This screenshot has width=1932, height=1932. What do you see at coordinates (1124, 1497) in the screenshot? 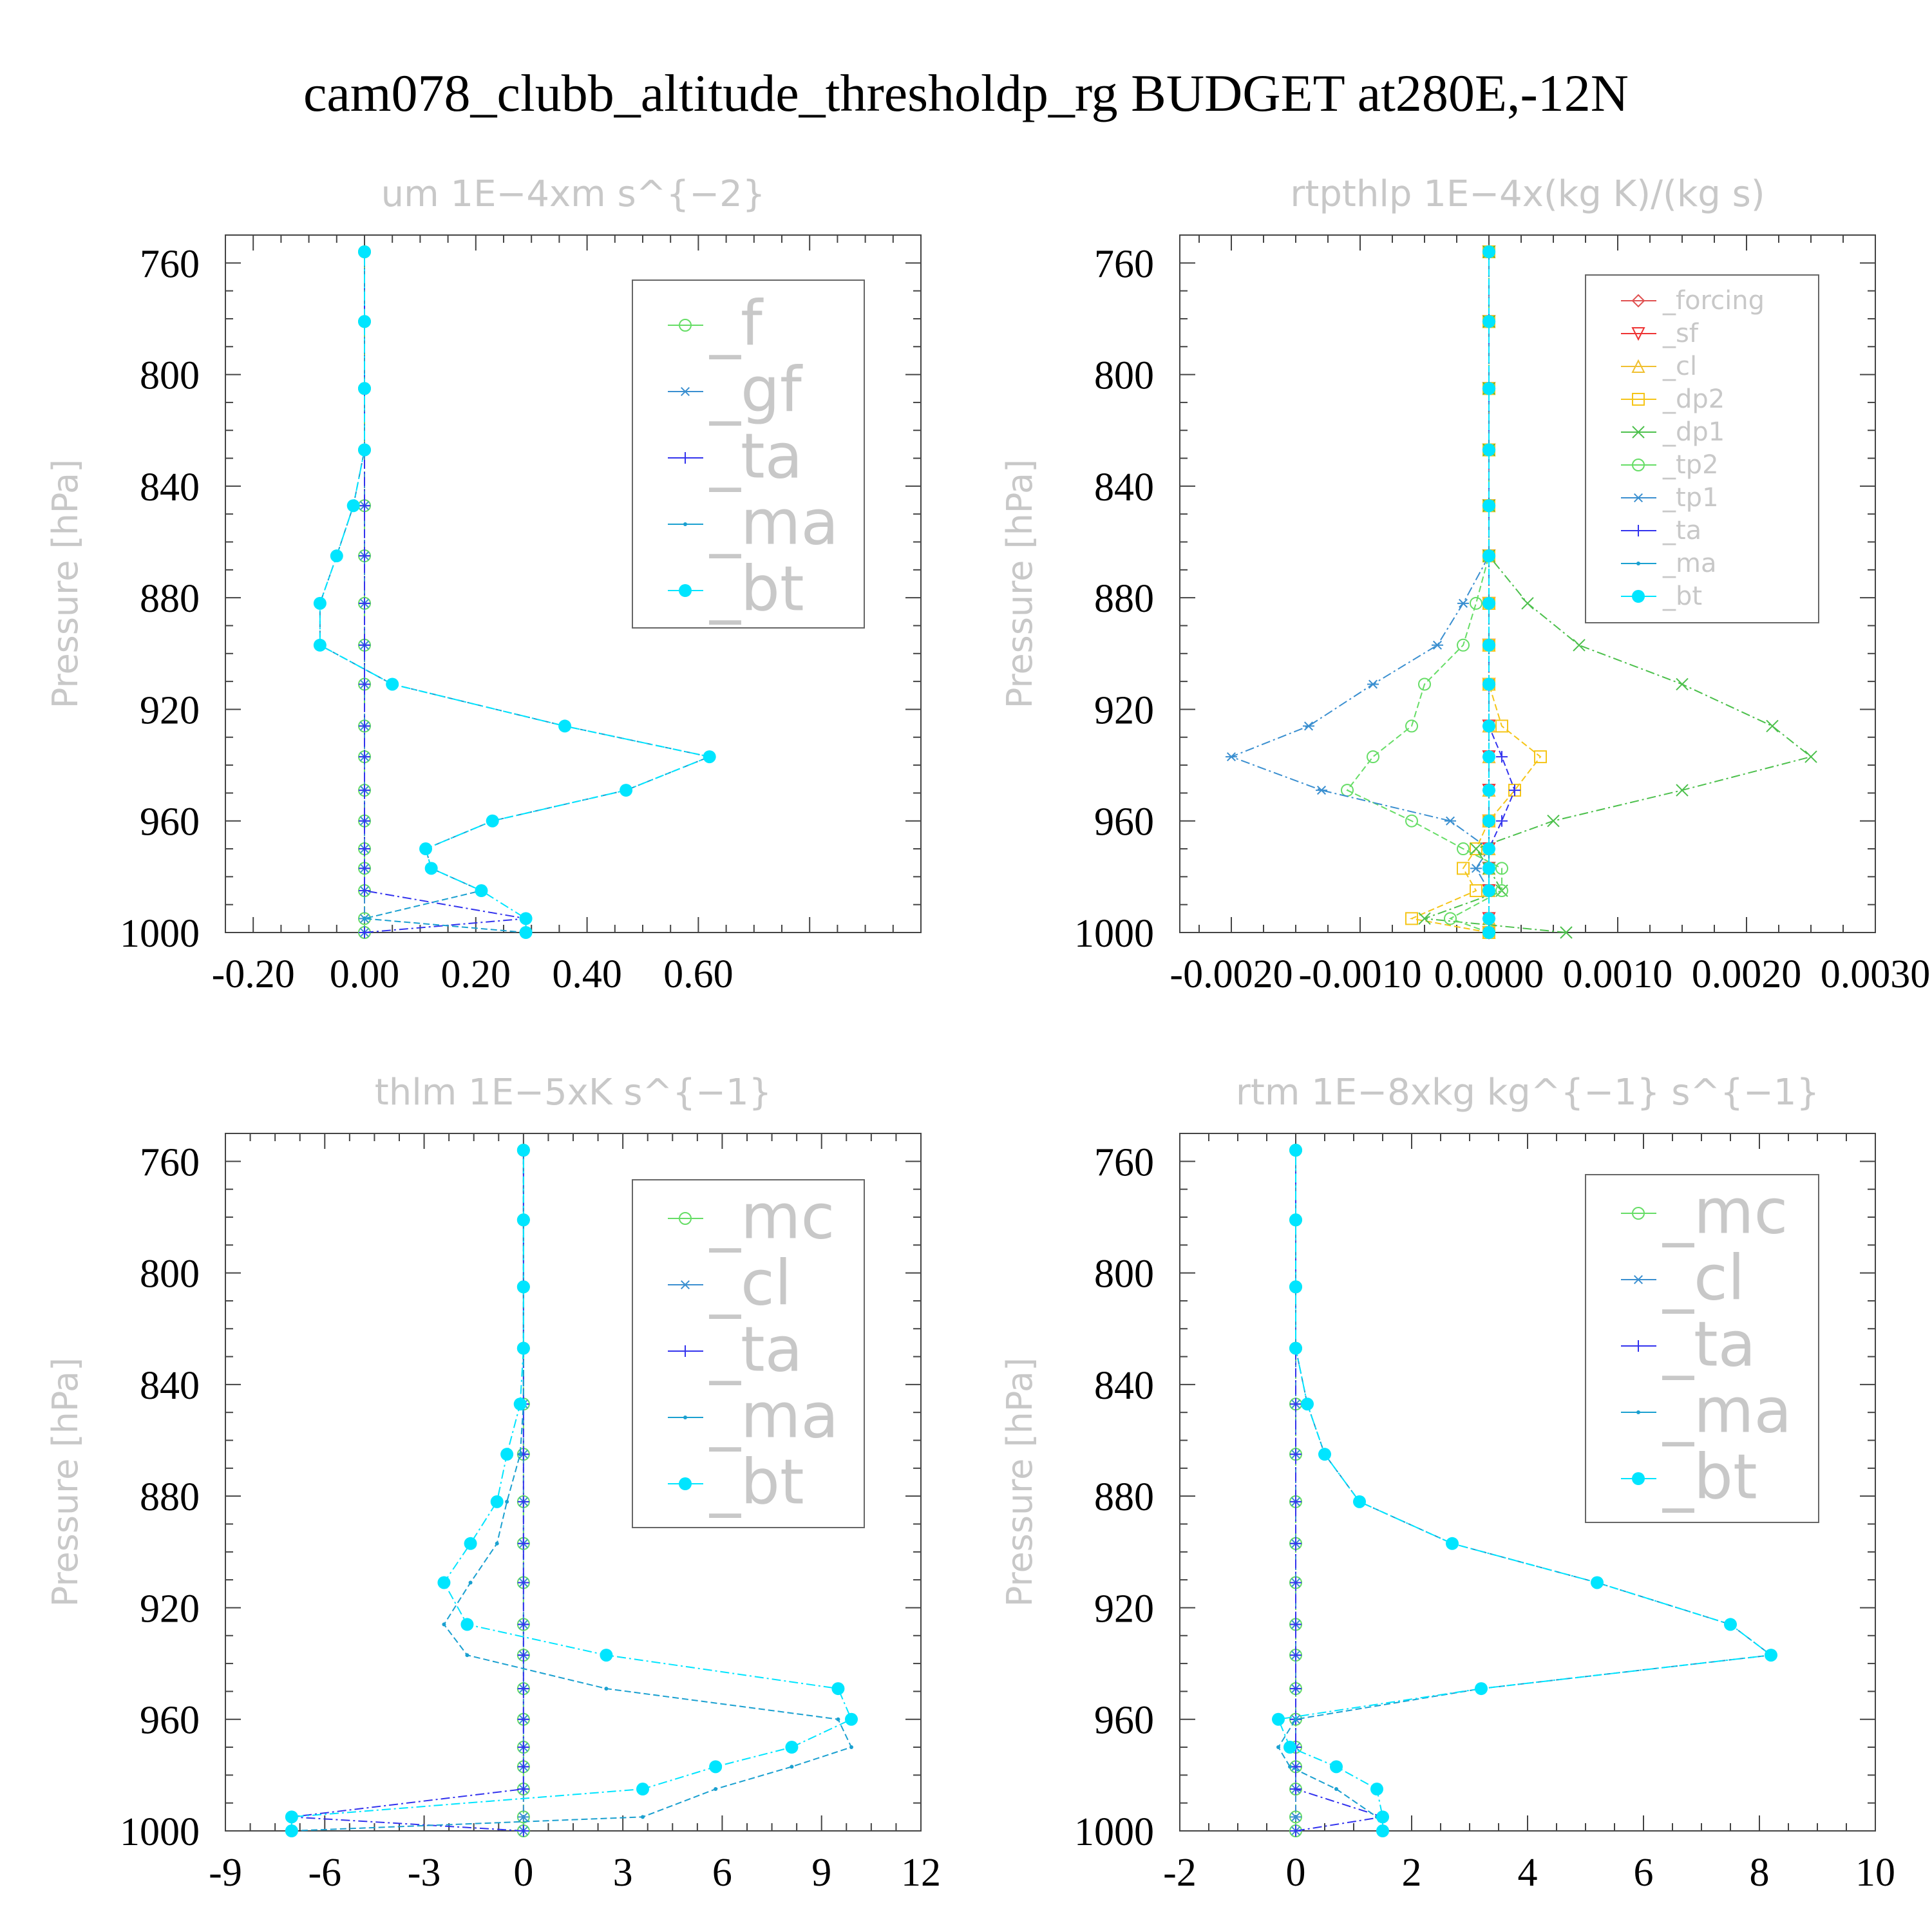
I see `y-tick-label: 880` at bounding box center [1124, 1497].